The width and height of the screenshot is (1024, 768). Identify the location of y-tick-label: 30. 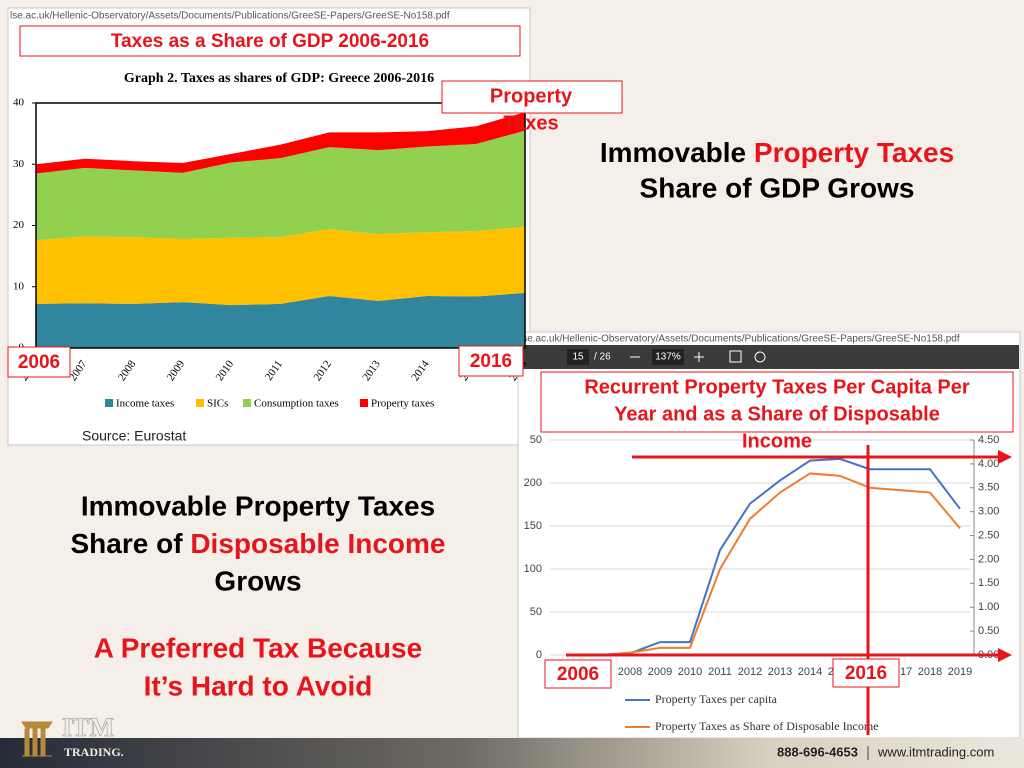
(19, 164).